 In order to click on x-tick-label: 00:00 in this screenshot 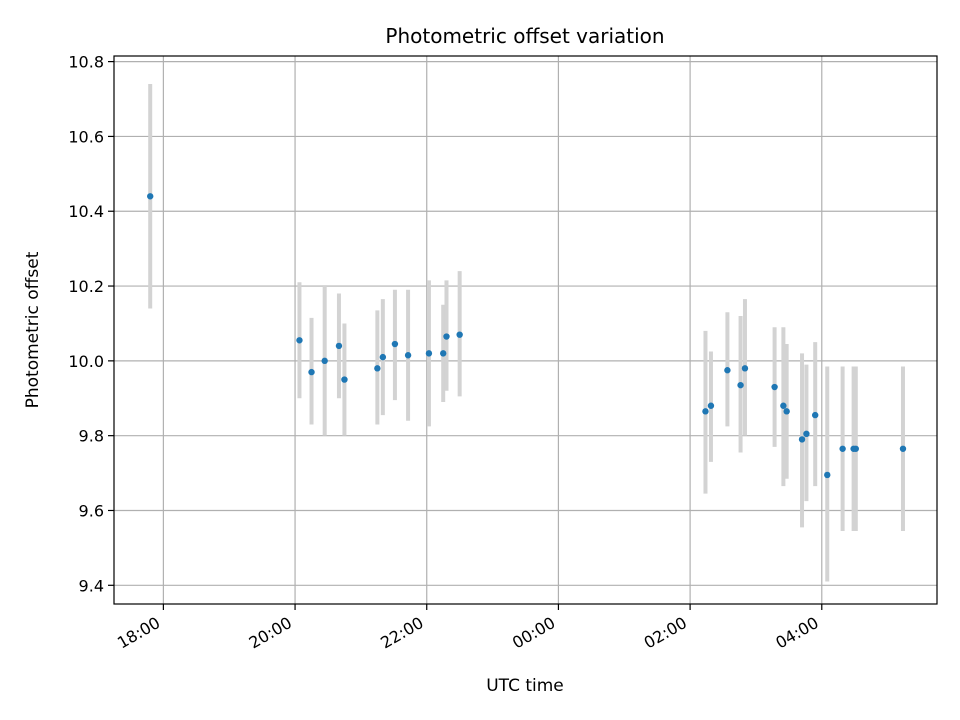, I will do `click(533, 633)`.